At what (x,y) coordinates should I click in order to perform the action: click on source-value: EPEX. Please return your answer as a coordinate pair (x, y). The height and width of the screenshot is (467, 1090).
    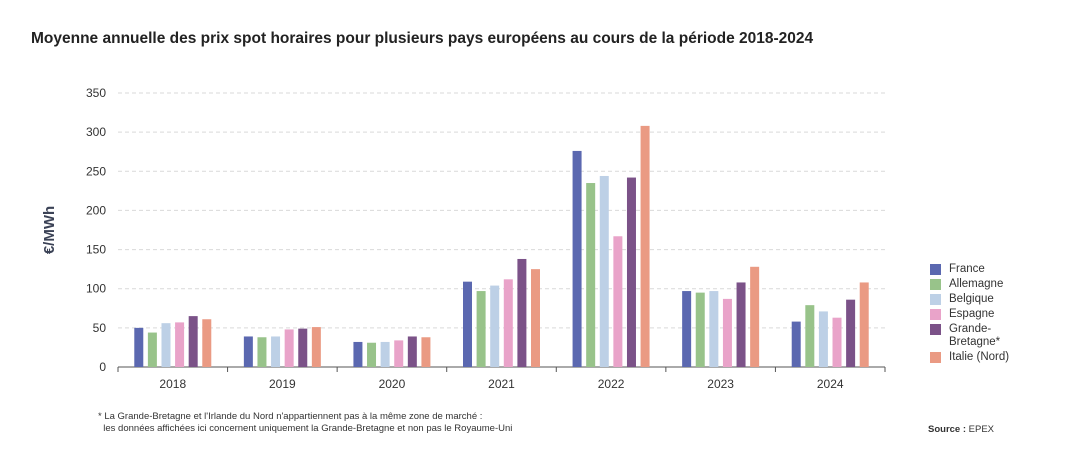
    Looking at the image, I should click on (980, 429).